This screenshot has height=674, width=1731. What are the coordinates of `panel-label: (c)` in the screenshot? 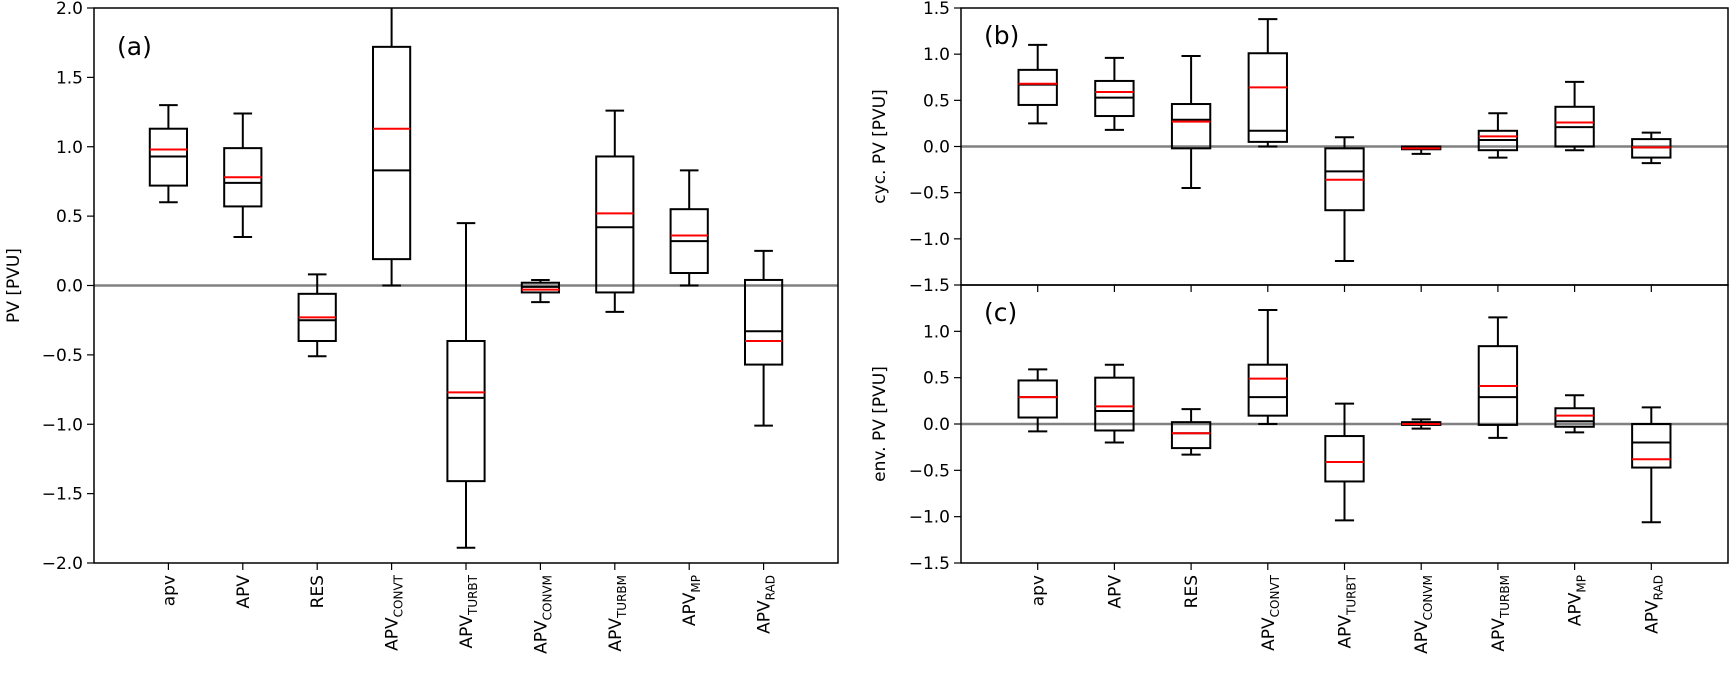 It's located at (1000, 312).